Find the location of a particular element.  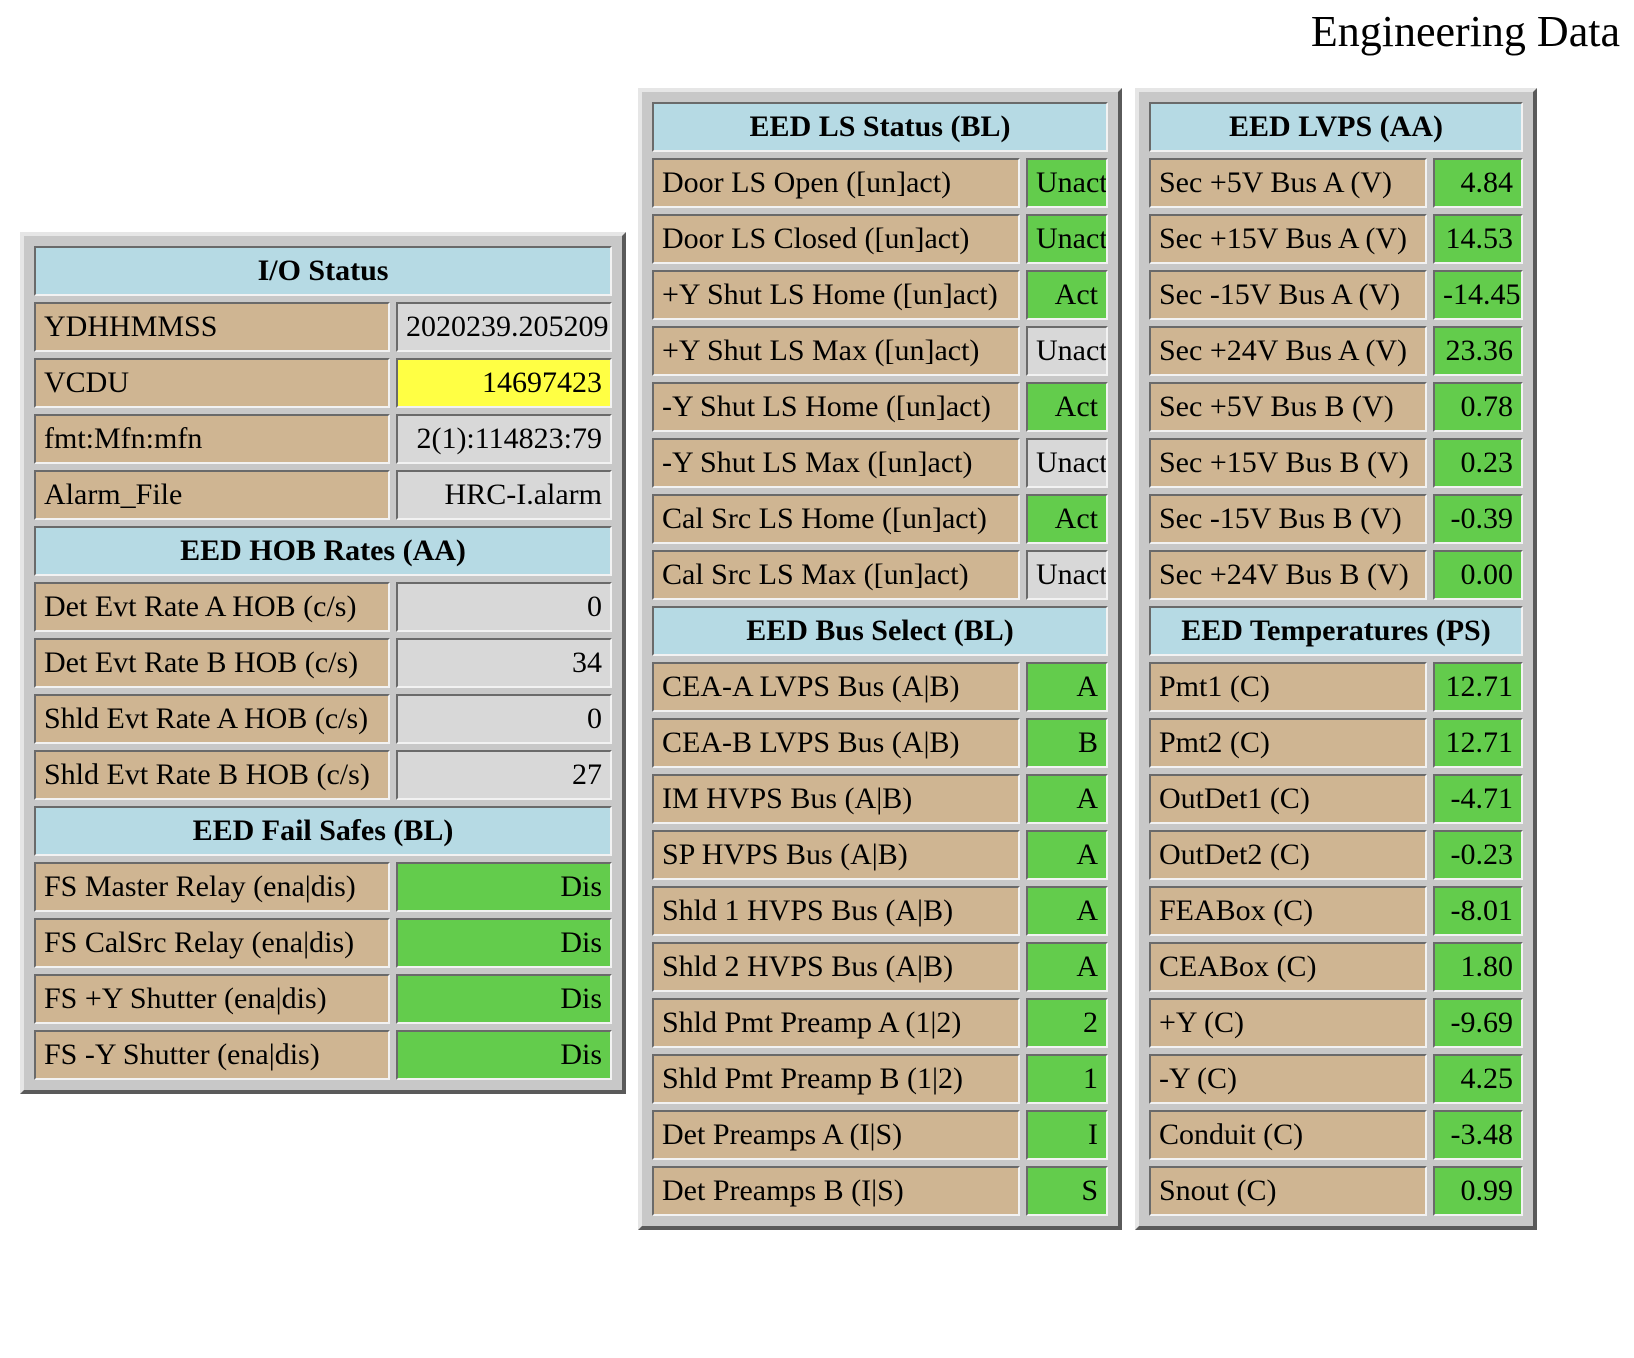

table-row: Sec +5V Bus B (V) 0.78 is located at coordinates (1336, 407).